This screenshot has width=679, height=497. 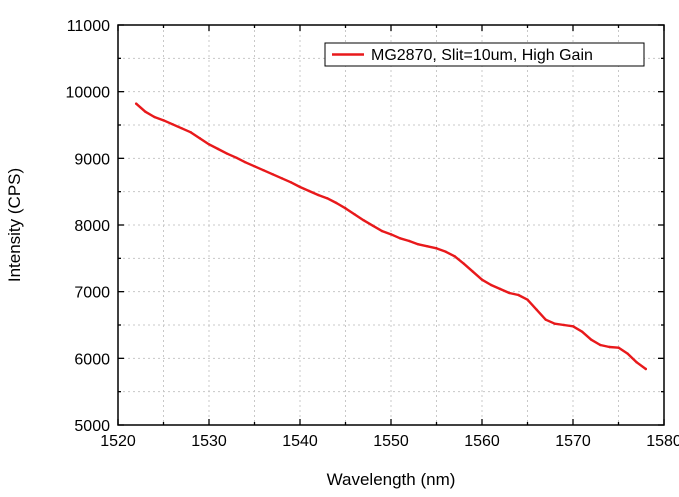 I want to click on x-tick-label: 1530, so click(x=209, y=441).